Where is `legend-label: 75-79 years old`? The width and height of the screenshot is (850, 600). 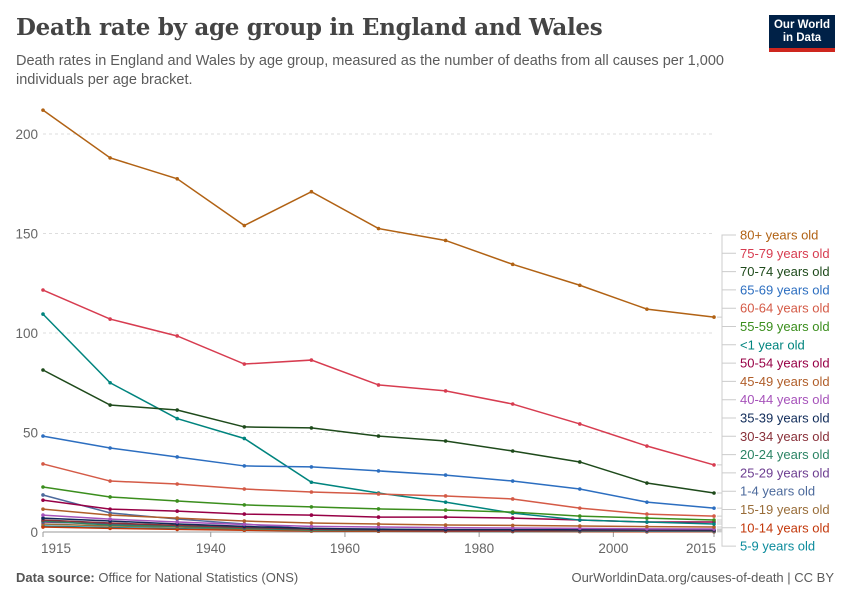 legend-label: 75-79 years old is located at coordinates (785, 253).